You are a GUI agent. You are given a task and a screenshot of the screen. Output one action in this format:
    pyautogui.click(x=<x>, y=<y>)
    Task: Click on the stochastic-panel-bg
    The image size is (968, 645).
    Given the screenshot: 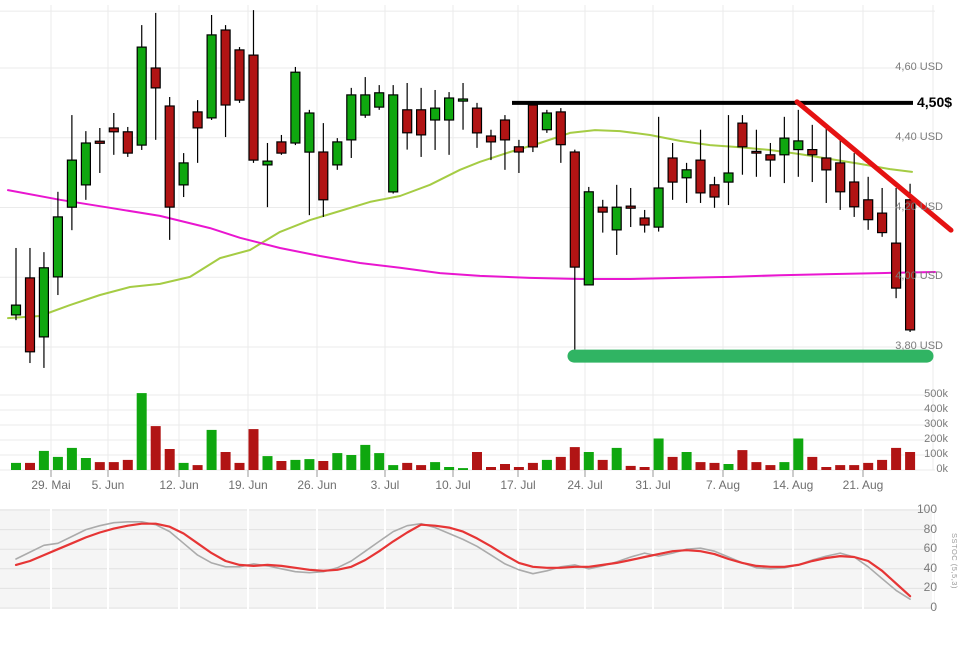 What is the action you would take?
    pyautogui.click(x=467, y=559)
    